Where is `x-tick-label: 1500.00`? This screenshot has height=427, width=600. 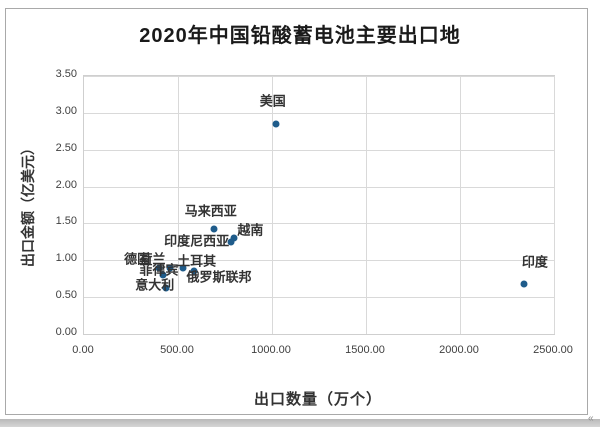
x-tick-label: 1500.00 is located at coordinates (365, 350).